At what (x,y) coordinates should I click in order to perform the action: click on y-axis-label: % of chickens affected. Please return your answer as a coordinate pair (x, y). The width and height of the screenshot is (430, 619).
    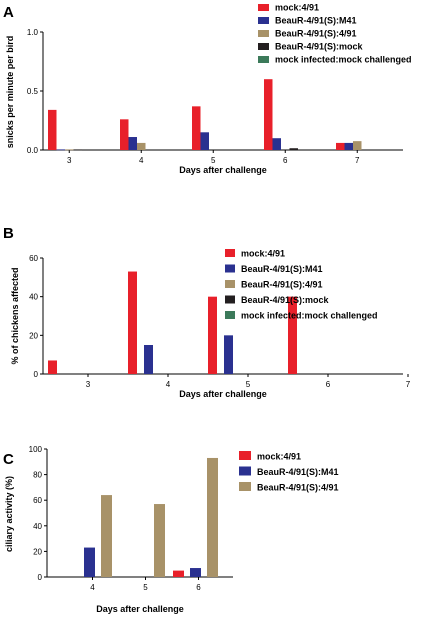
    Looking at the image, I should click on (15, 315).